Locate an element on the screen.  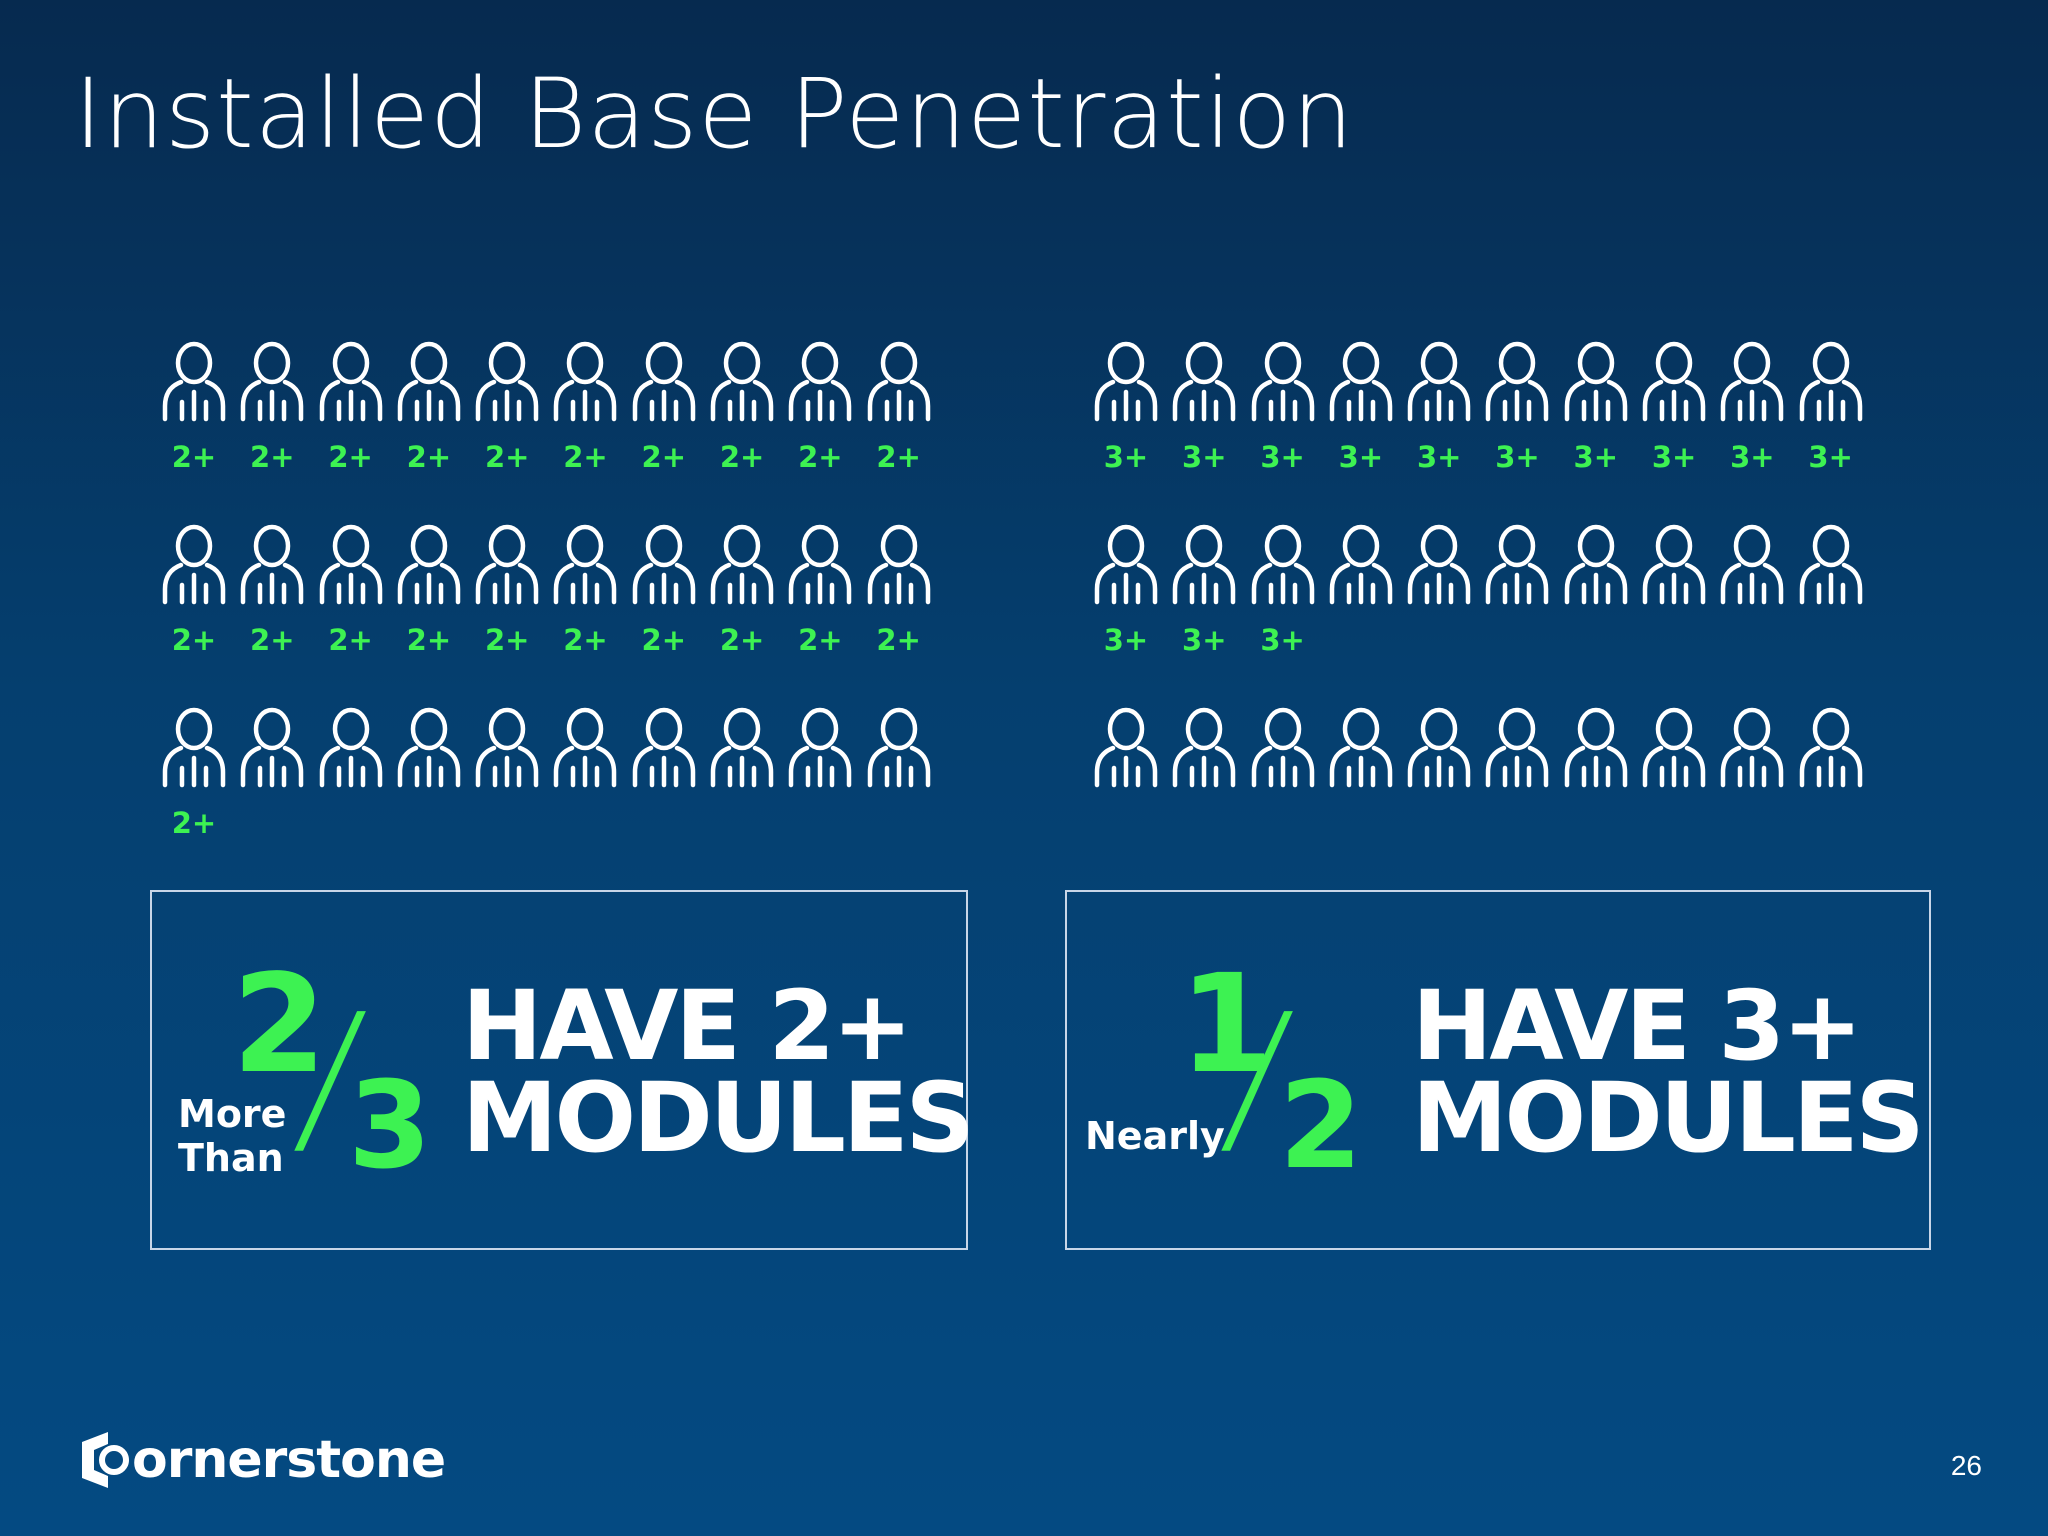
right-grid-row is located at coordinates (1492, 797).